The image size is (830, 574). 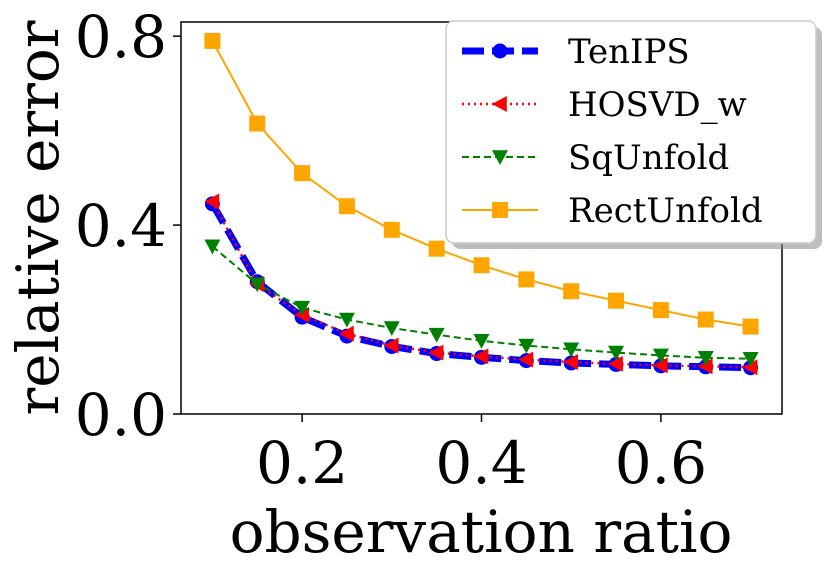 I want to click on y-tick-label: 0.8, so click(x=121, y=37).